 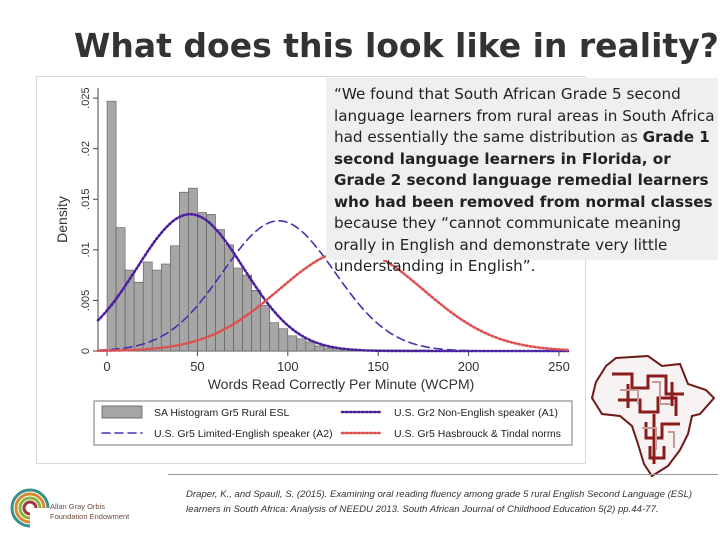 What do you see at coordinates (86, 300) in the screenshot?
I see `y-tick-label: .005` at bounding box center [86, 300].